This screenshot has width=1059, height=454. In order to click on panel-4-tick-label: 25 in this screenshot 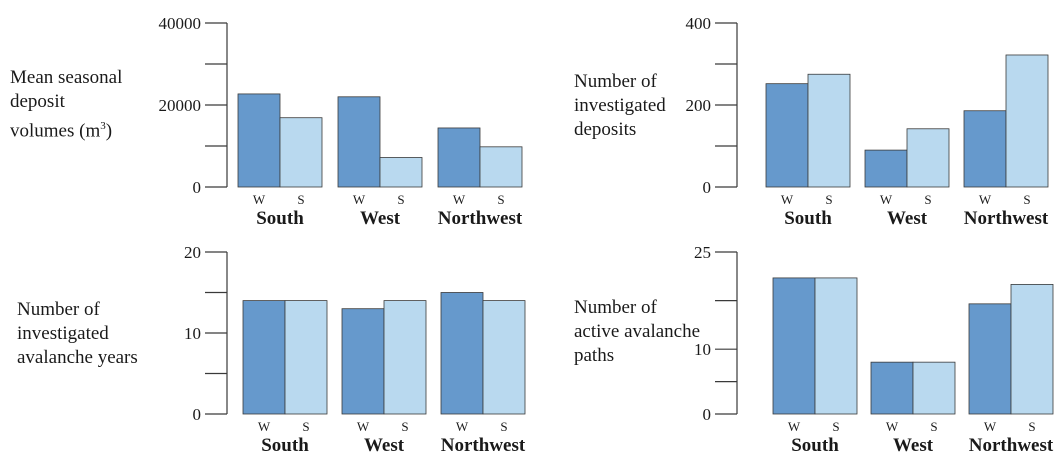, I will do `click(702, 252)`.